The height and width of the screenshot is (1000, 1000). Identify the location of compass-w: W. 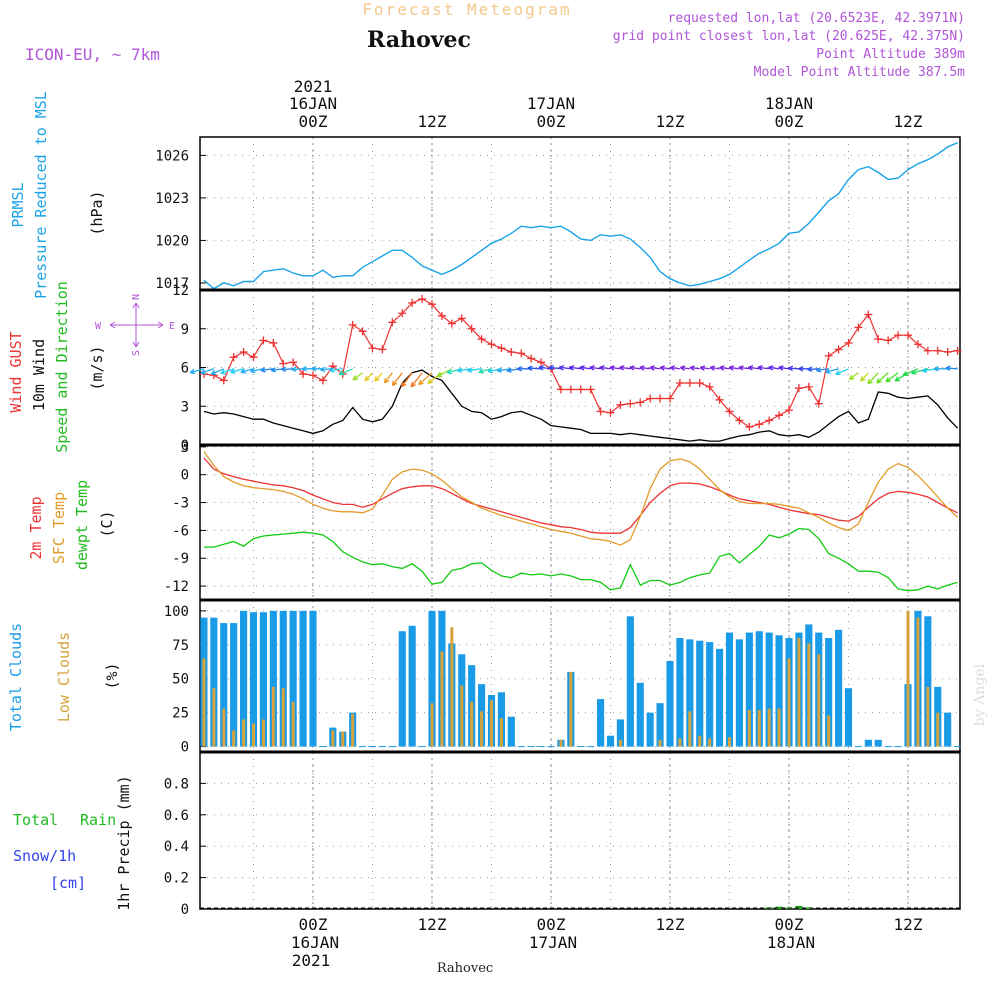
(98, 326).